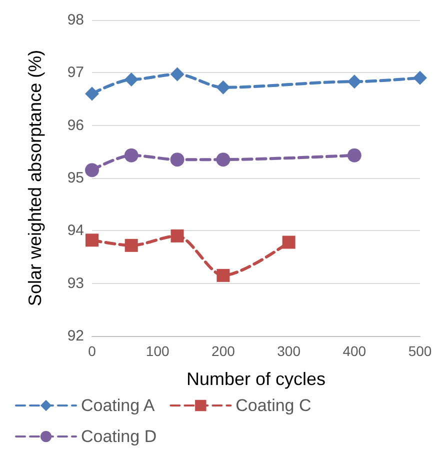  Describe the element at coordinates (274, 405) in the screenshot. I see `legend-label: Coating C` at that location.